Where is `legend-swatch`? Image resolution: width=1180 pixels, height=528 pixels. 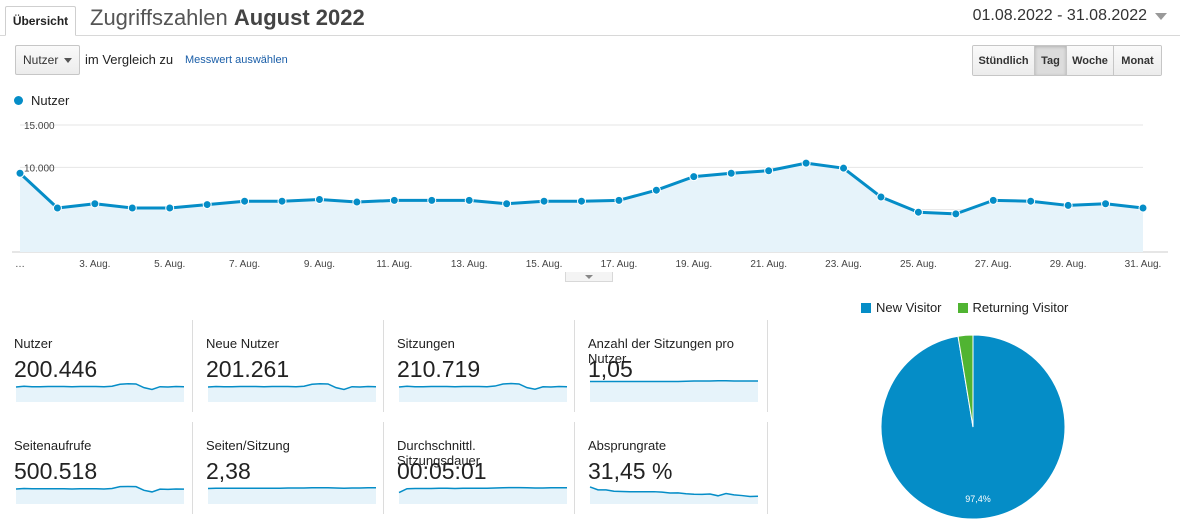
legend-swatch is located at coordinates (866, 307).